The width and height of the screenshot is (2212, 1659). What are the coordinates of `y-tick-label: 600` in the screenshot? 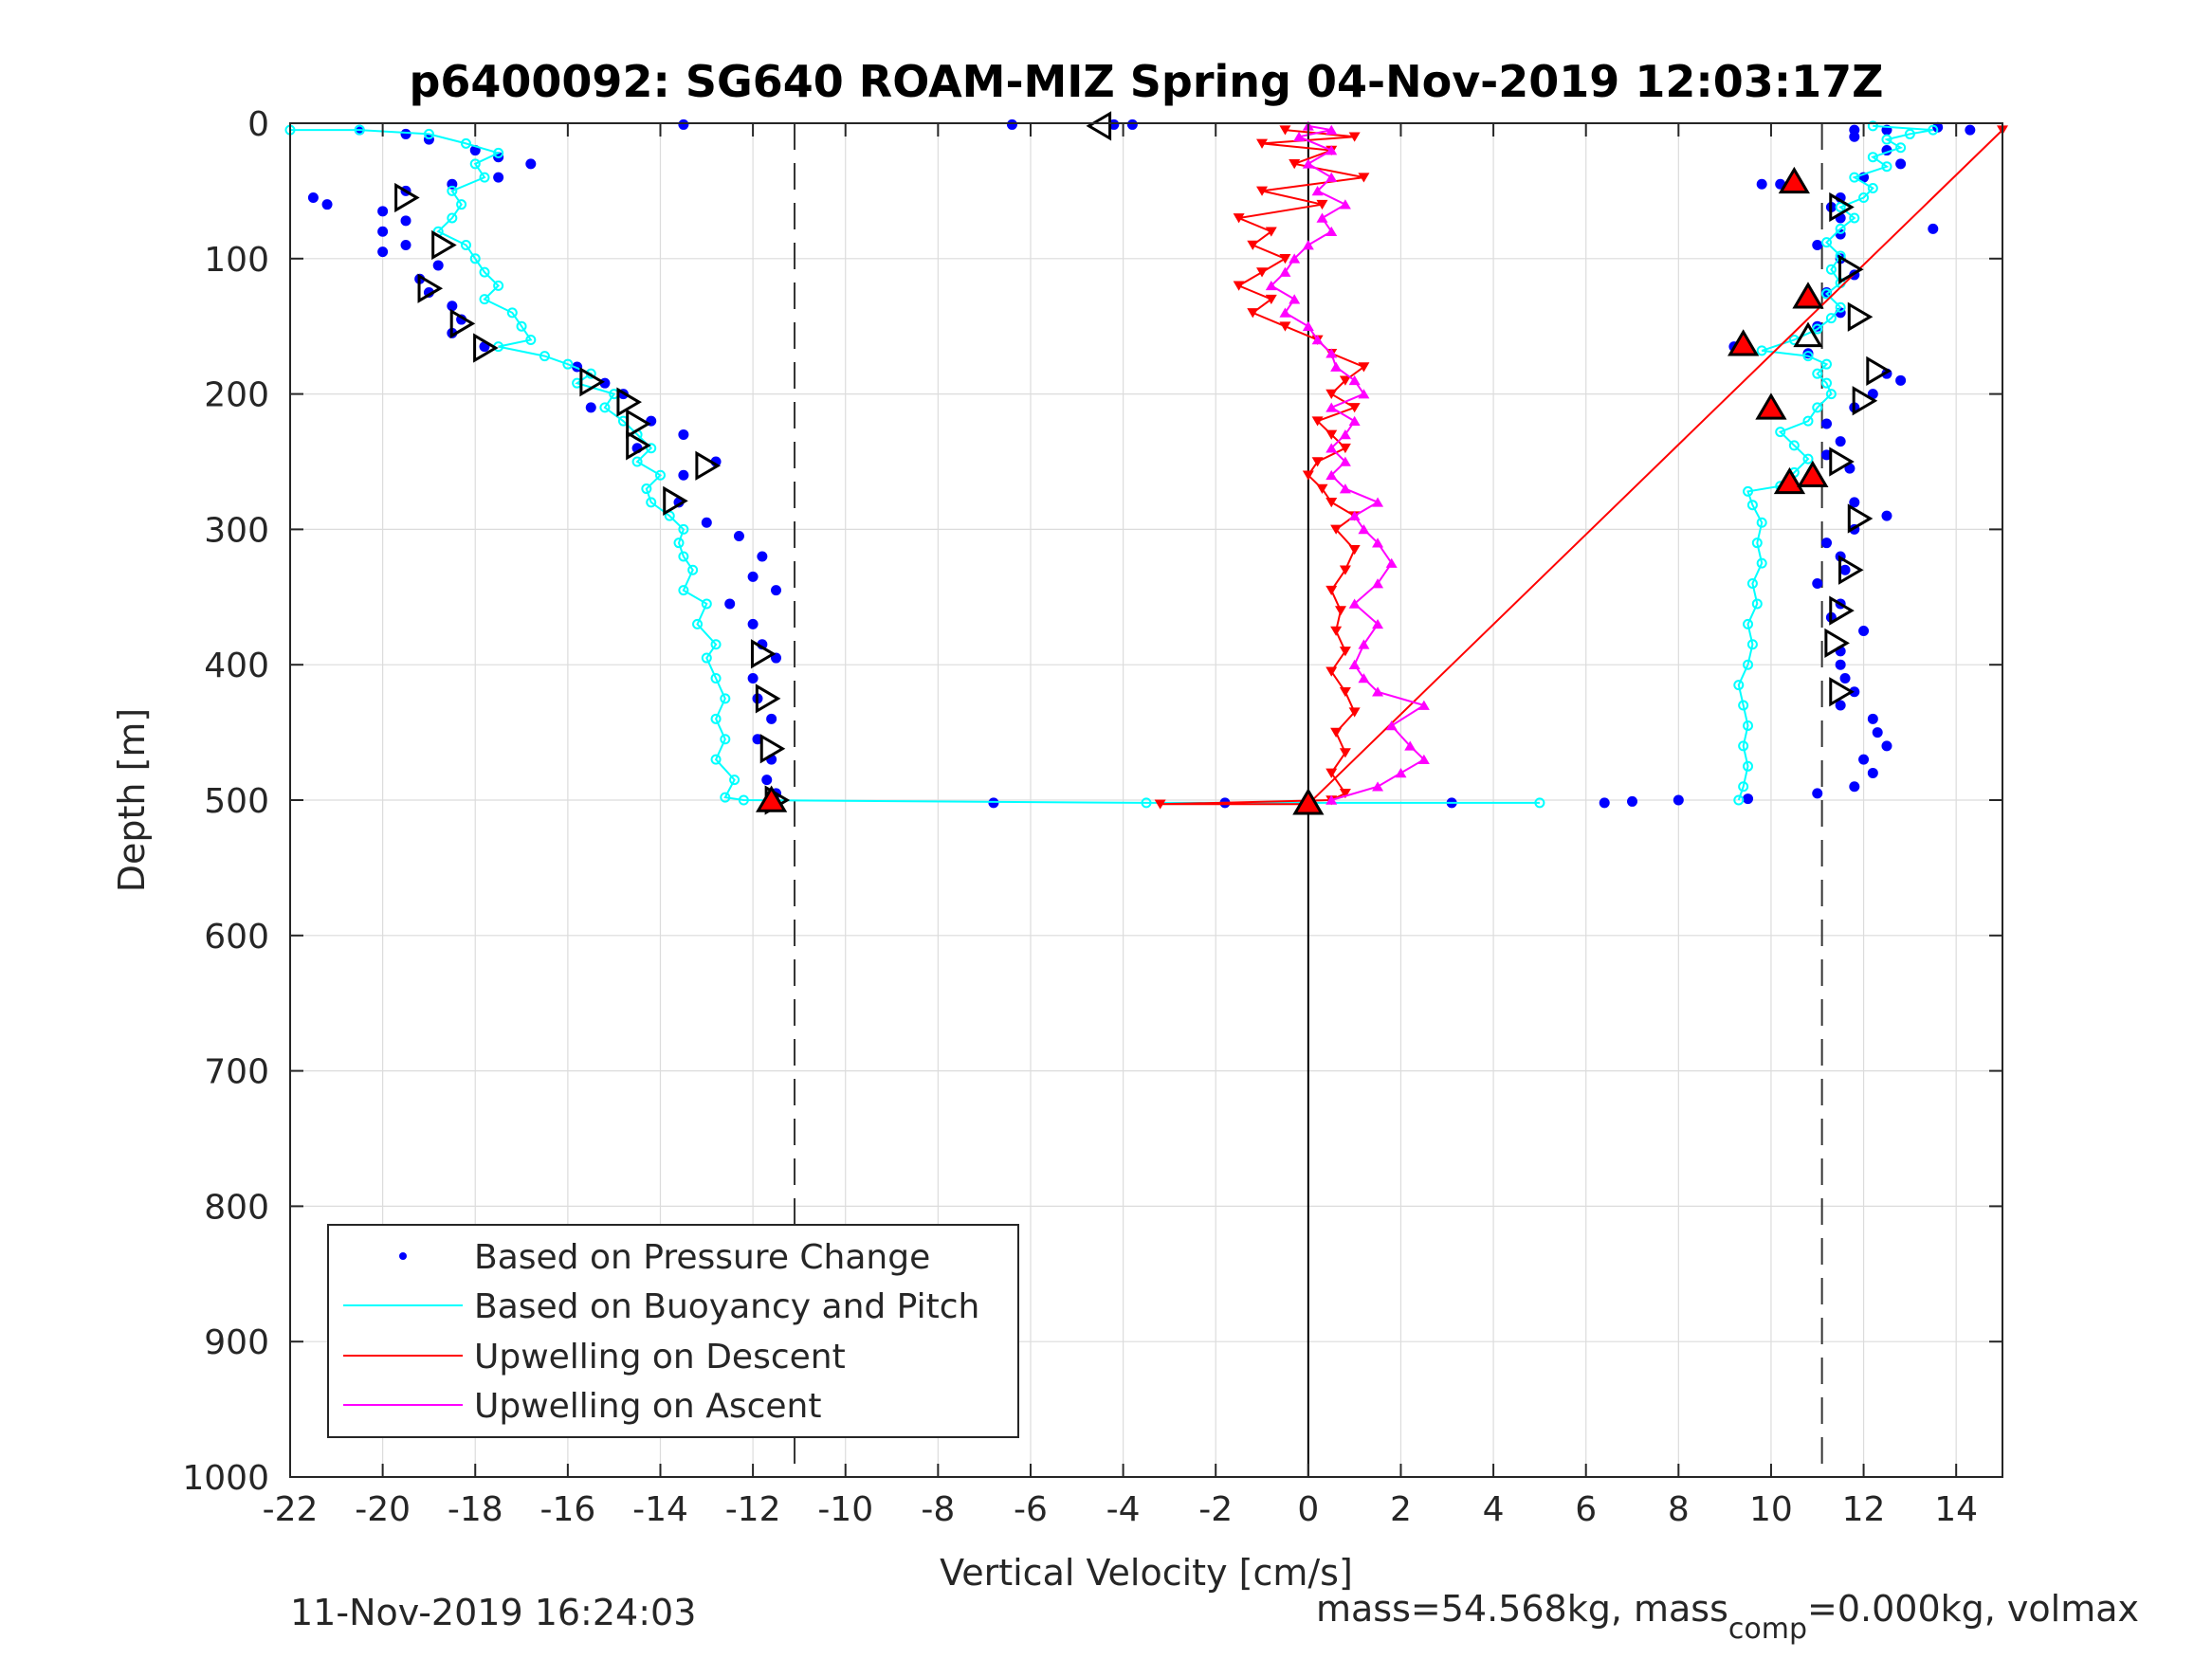 It's located at (236, 937).